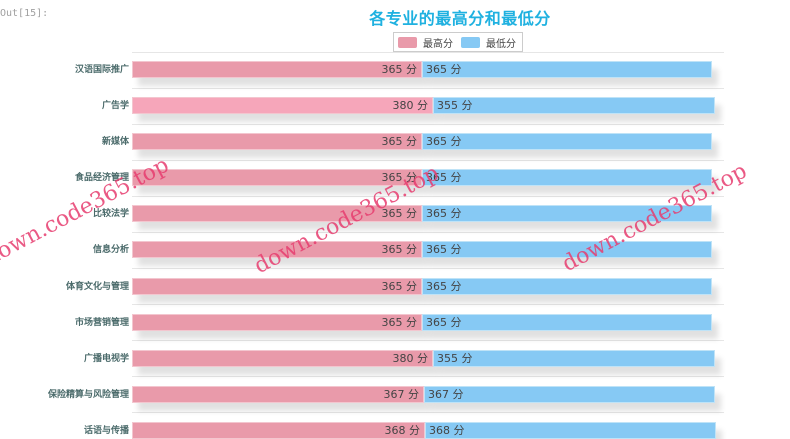  I want to click on chart-row: 保险精算与风险管理 367 分 367 分, so click(362, 394).